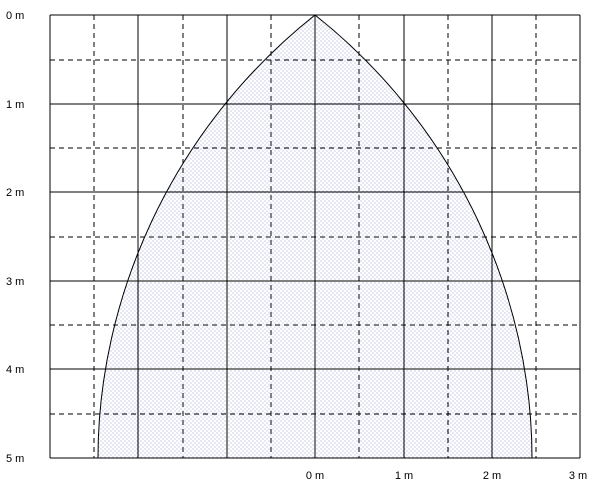 Image resolution: width=596 pixels, height=490 pixels. Describe the element at coordinates (446, 476) in the screenshot. I see `x-axis-labels: 0 m 1 m 2 m 3 m` at that location.